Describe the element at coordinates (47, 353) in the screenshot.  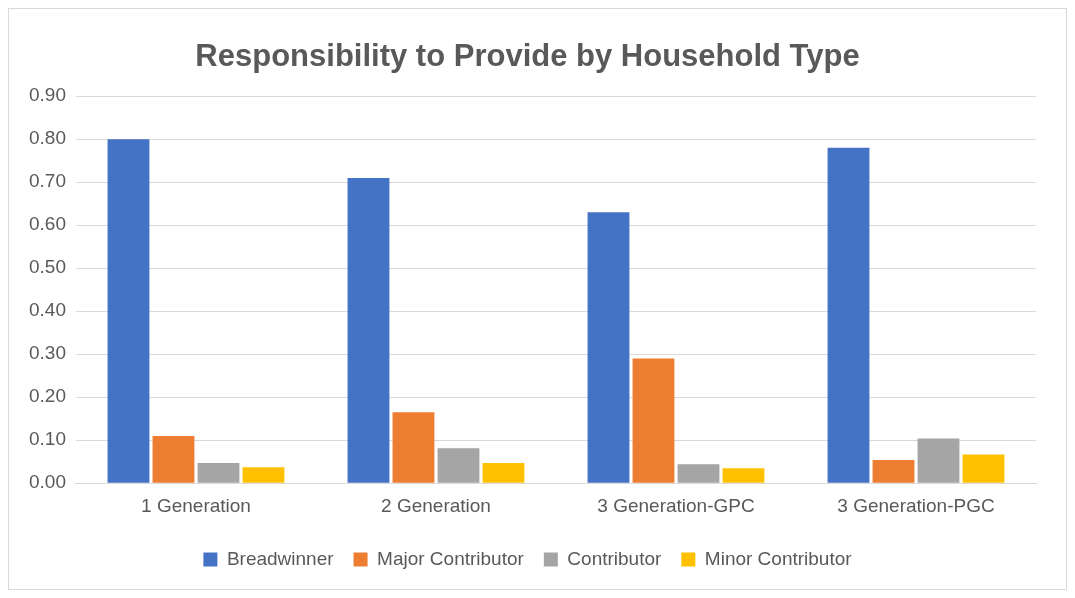
I see `y-tick-label: 0.30` at that location.